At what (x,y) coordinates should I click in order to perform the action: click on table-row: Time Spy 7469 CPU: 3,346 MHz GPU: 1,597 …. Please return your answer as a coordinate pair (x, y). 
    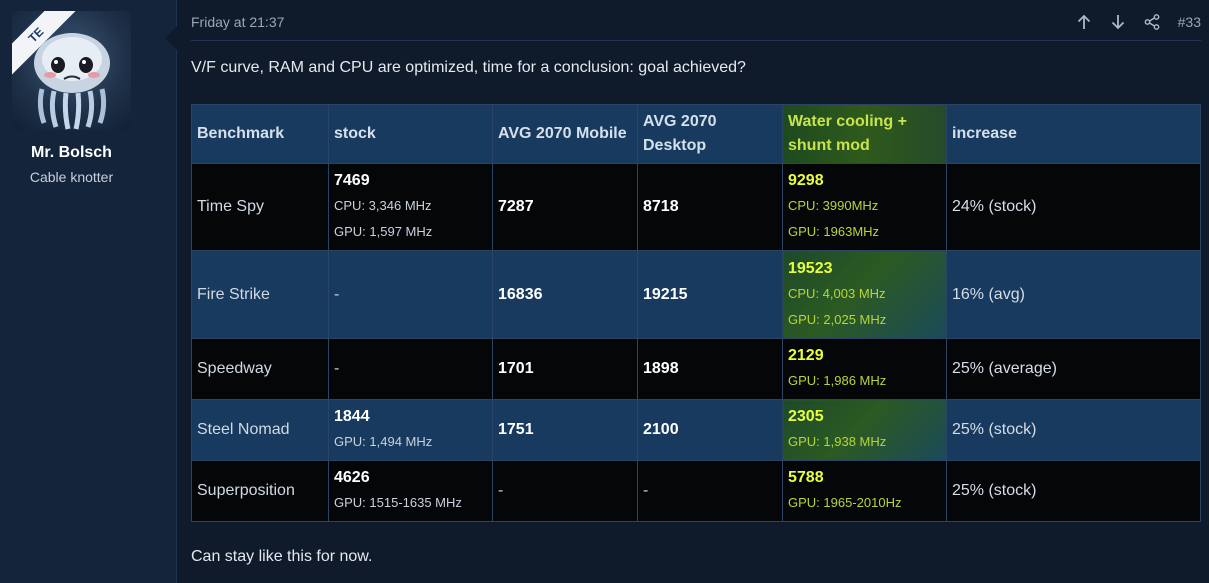
    Looking at the image, I should click on (696, 207).